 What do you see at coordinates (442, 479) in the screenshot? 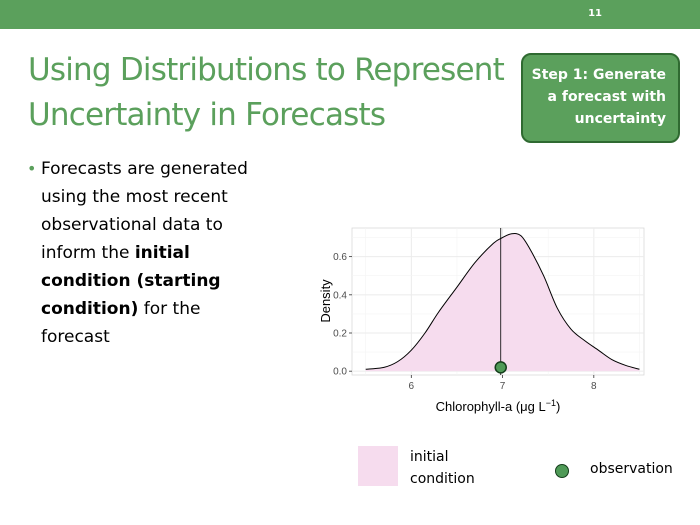
I see `legend-label-line-2: condition` at bounding box center [442, 479].